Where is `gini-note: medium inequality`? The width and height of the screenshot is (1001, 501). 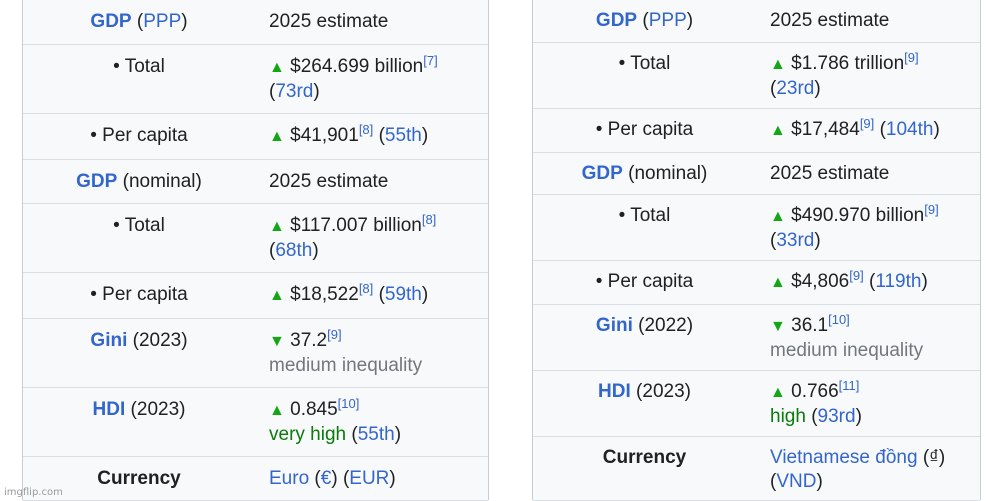 gini-note: medium inequality is located at coordinates (847, 350).